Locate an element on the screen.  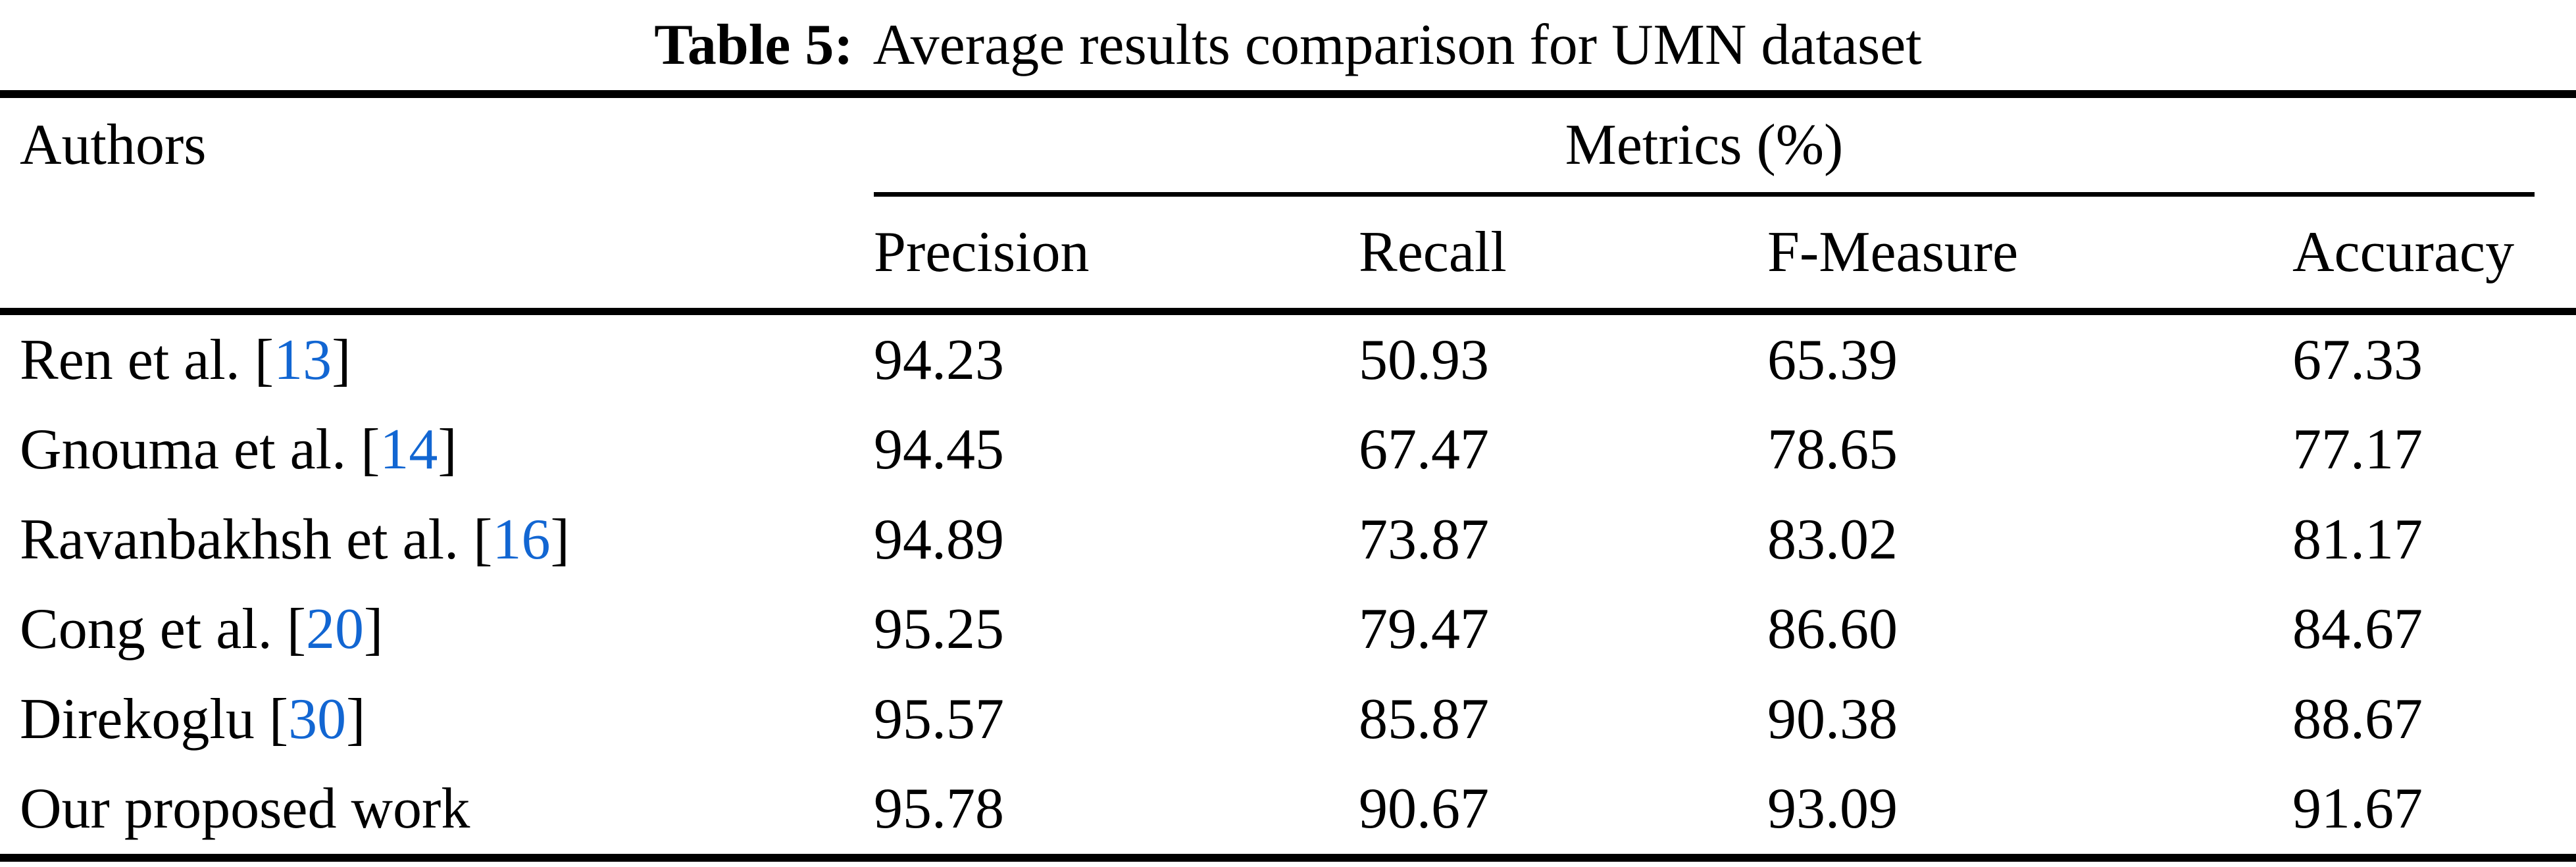
column-group-metrics: Metrics (%) is located at coordinates (1704, 145).